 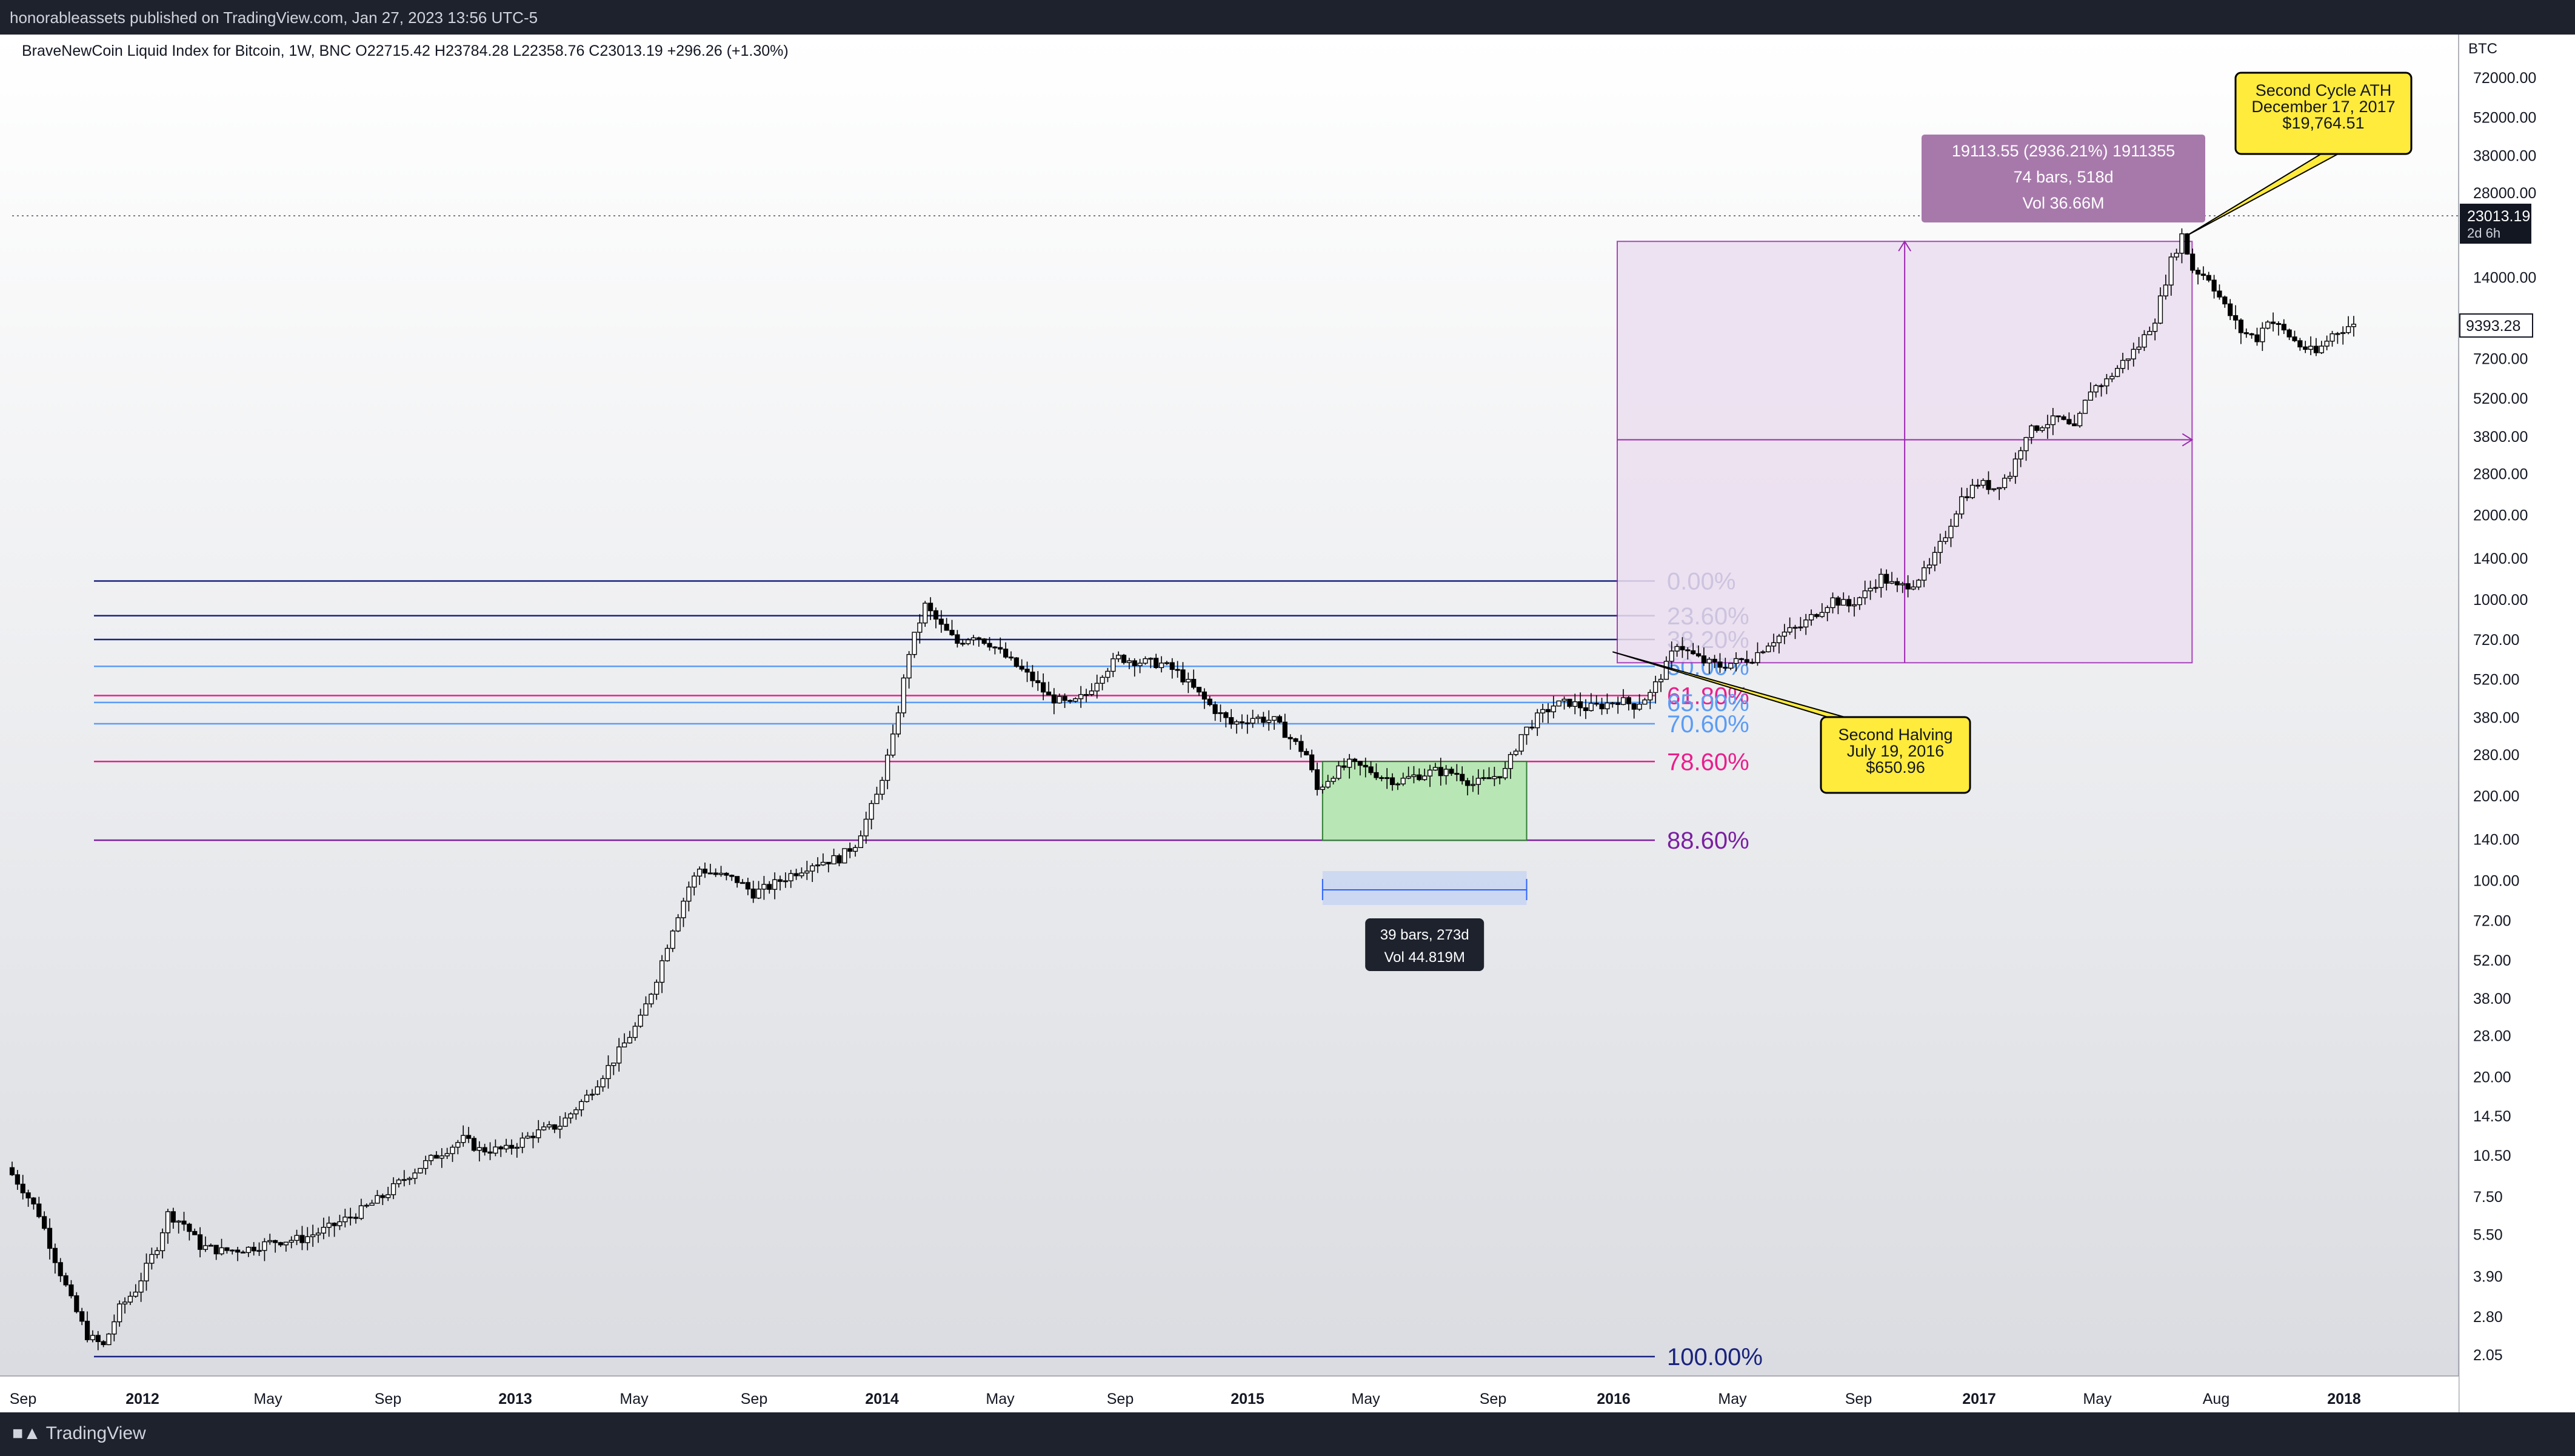 I want to click on price-axis-tick: 1000.00, so click(x=2500, y=600).